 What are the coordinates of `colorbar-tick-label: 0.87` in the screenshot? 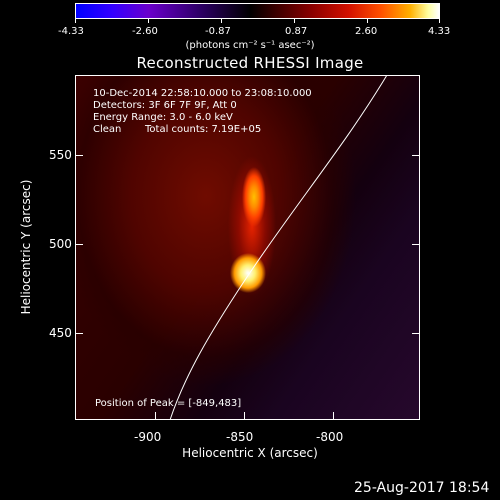 It's located at (296, 31).